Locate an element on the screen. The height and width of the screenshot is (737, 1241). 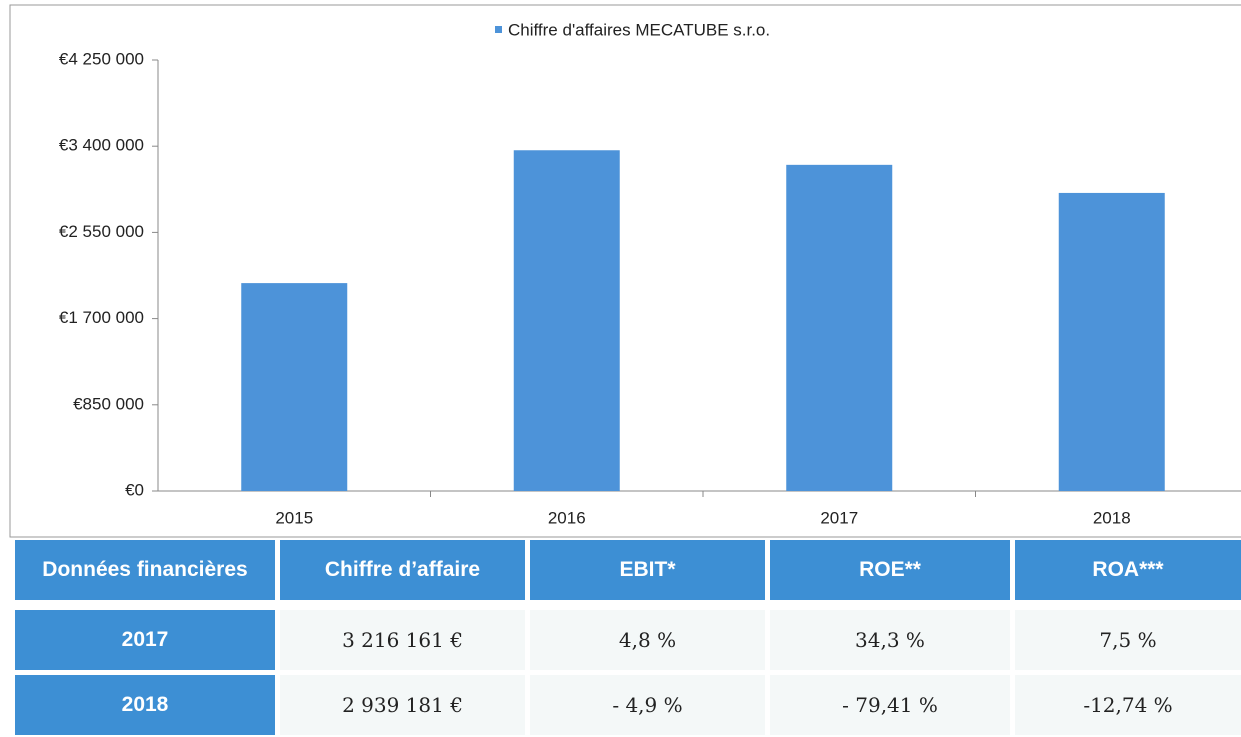
table-cell: - 4,9 % is located at coordinates (647, 705).